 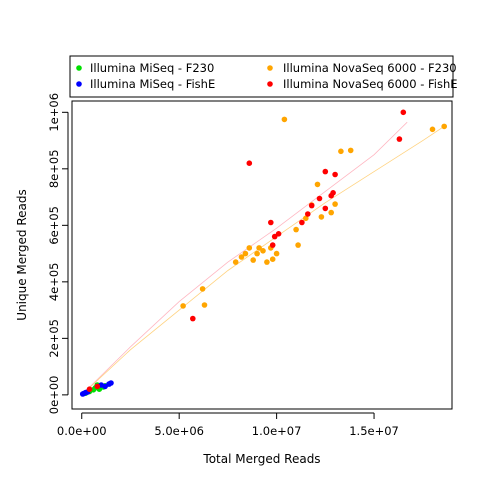 I want to click on legend-marker-miseq-fishe, so click(x=79, y=84).